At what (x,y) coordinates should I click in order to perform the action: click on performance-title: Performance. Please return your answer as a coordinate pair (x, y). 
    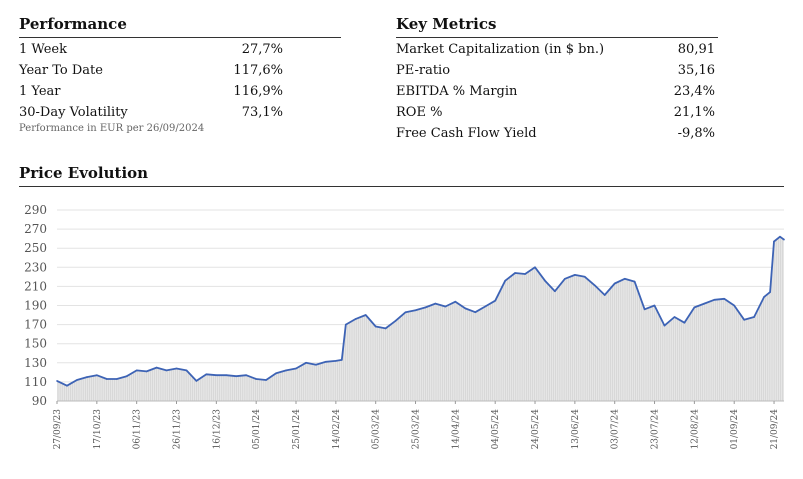
    Looking at the image, I should click on (73, 24).